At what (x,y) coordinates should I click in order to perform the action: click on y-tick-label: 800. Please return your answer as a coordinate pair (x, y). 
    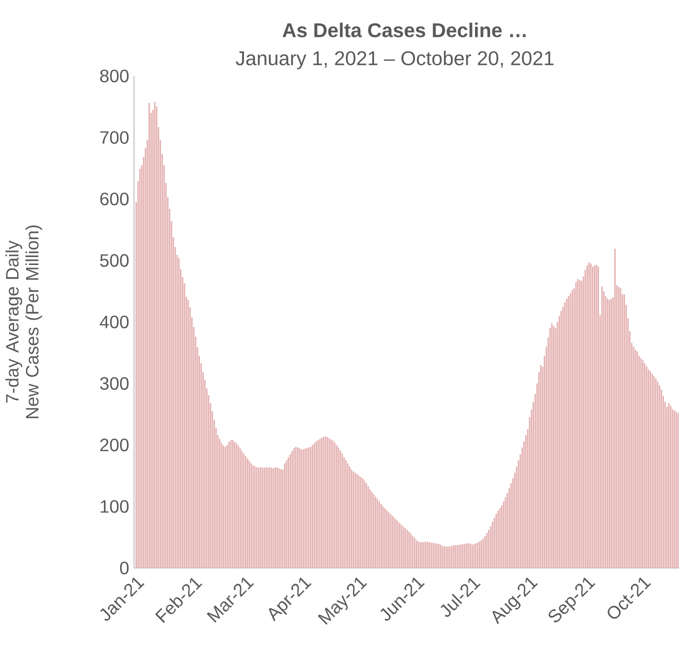
    Looking at the image, I should click on (114, 76).